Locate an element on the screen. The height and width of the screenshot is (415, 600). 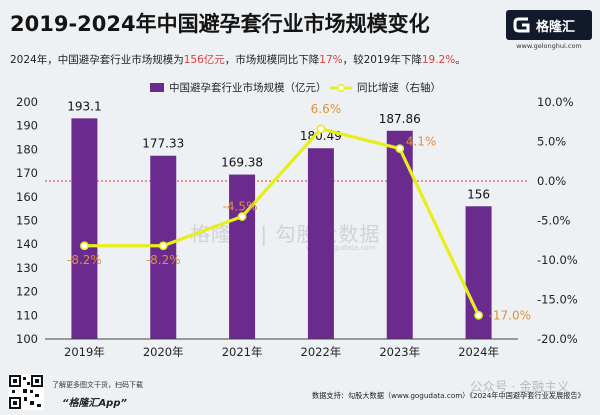
chart-title: 2019-2024年中国避孕套行业市场规模变化 is located at coordinates (220, 24).